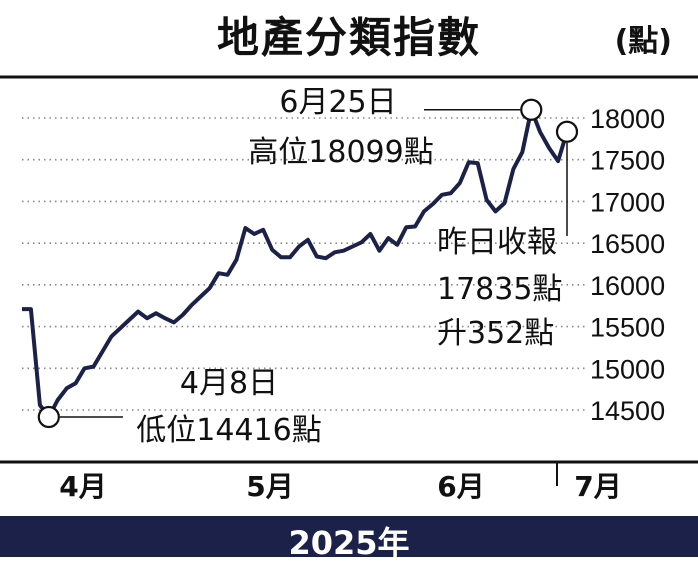 The width and height of the screenshot is (698, 564). What do you see at coordinates (627, 202) in the screenshot?
I see `y-tick-label: 17000` at bounding box center [627, 202].